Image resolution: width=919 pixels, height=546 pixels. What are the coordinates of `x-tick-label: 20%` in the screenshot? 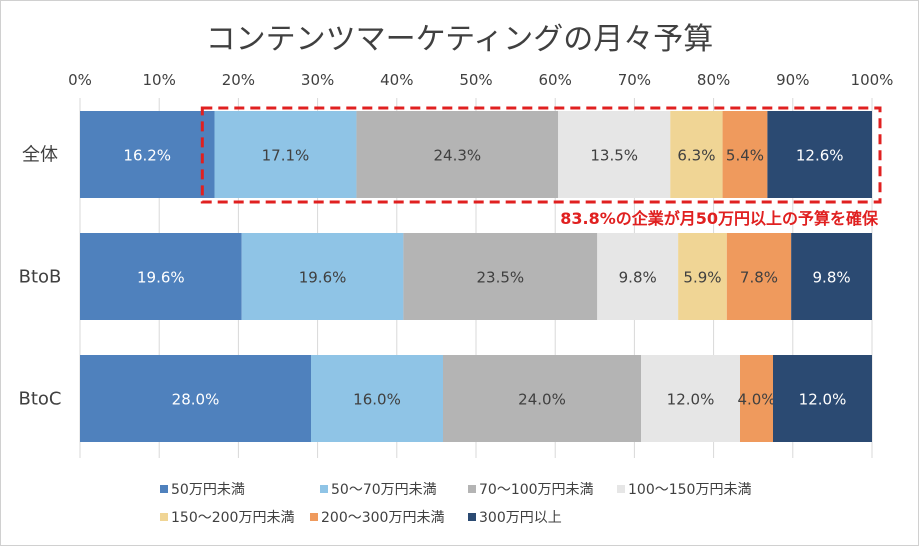 It's located at (238, 80).